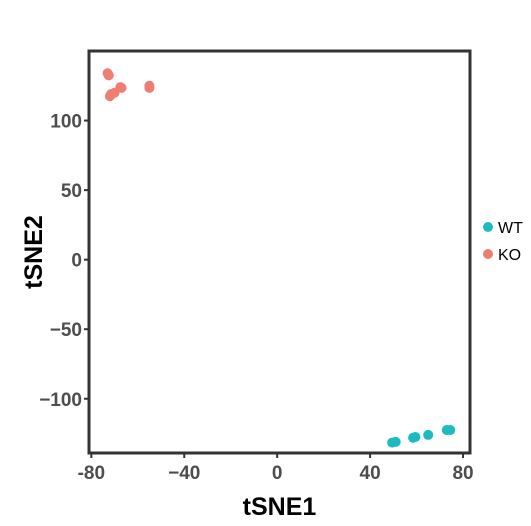 The image size is (531, 526). Describe the element at coordinates (503, 242) in the screenshot. I see `legend: WT KO` at that location.